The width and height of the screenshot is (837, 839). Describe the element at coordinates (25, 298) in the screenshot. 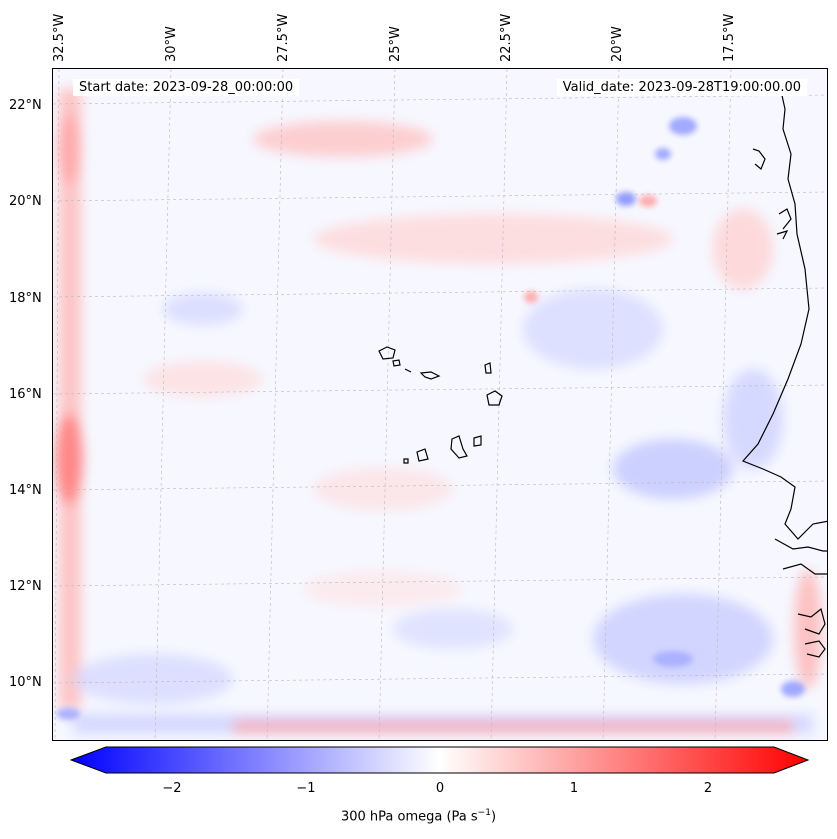

I see `lat-label: 18°N` at that location.